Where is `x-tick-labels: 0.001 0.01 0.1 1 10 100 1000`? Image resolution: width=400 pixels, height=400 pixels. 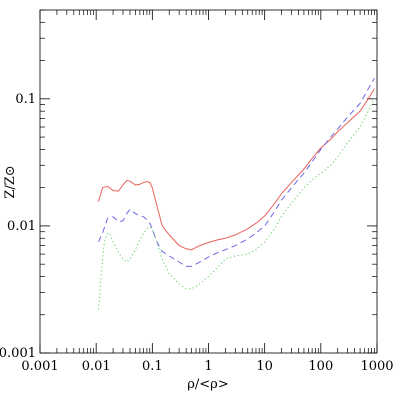
x-tick-labels: 0.001 0.01 0.1 1 10 100 1000 is located at coordinates (207, 366).